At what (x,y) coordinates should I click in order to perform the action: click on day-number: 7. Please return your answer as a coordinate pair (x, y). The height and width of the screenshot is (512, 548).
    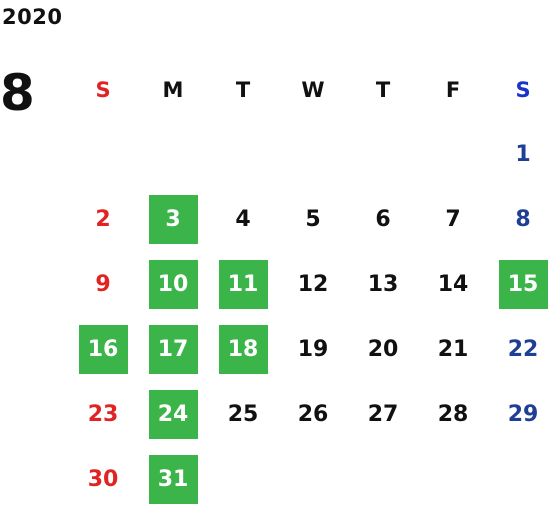
    Looking at the image, I should click on (453, 219).